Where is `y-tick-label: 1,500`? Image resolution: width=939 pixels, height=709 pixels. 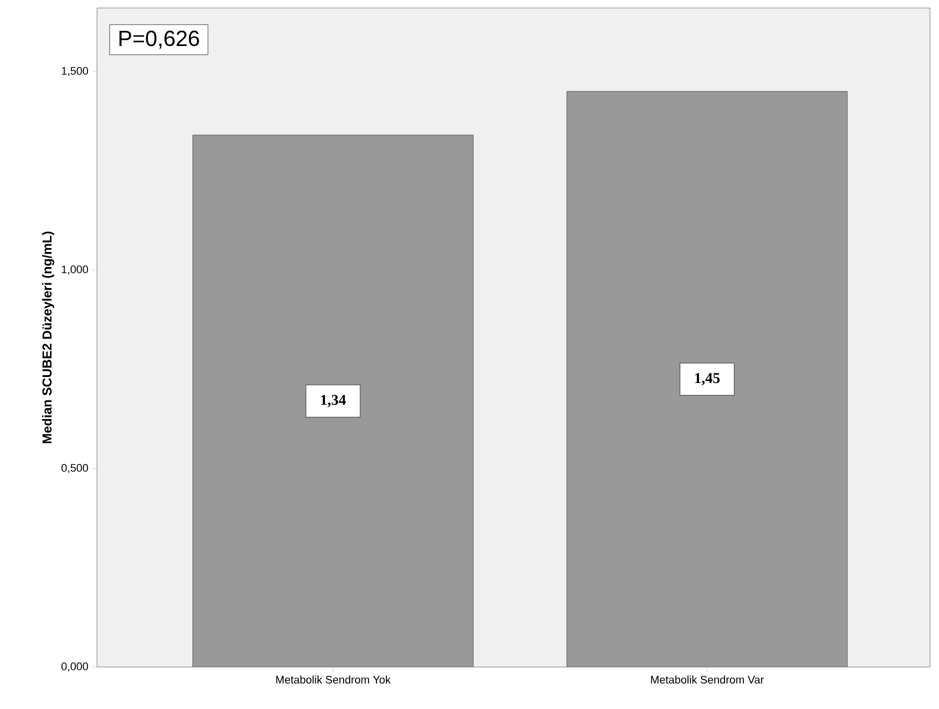
y-tick-label: 1,500 is located at coordinates (75, 71).